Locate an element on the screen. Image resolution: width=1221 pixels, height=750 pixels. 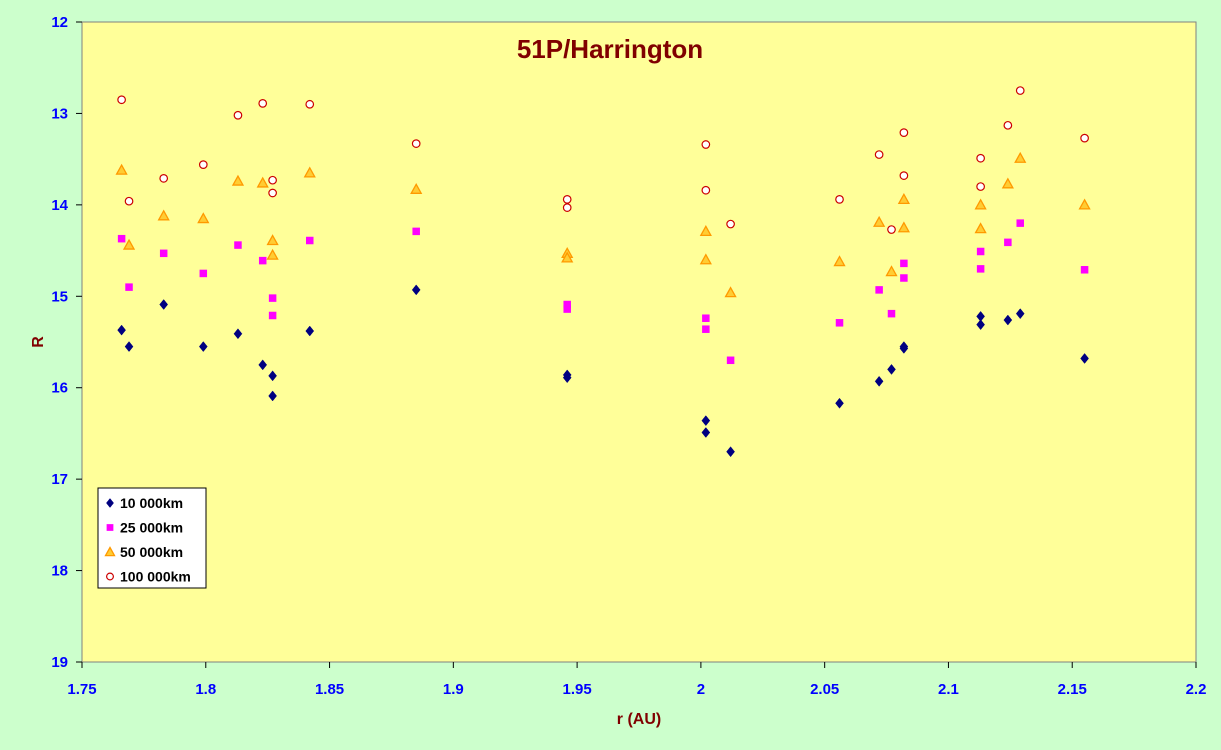
y-tick-label: 14 is located at coordinates (59, 205).